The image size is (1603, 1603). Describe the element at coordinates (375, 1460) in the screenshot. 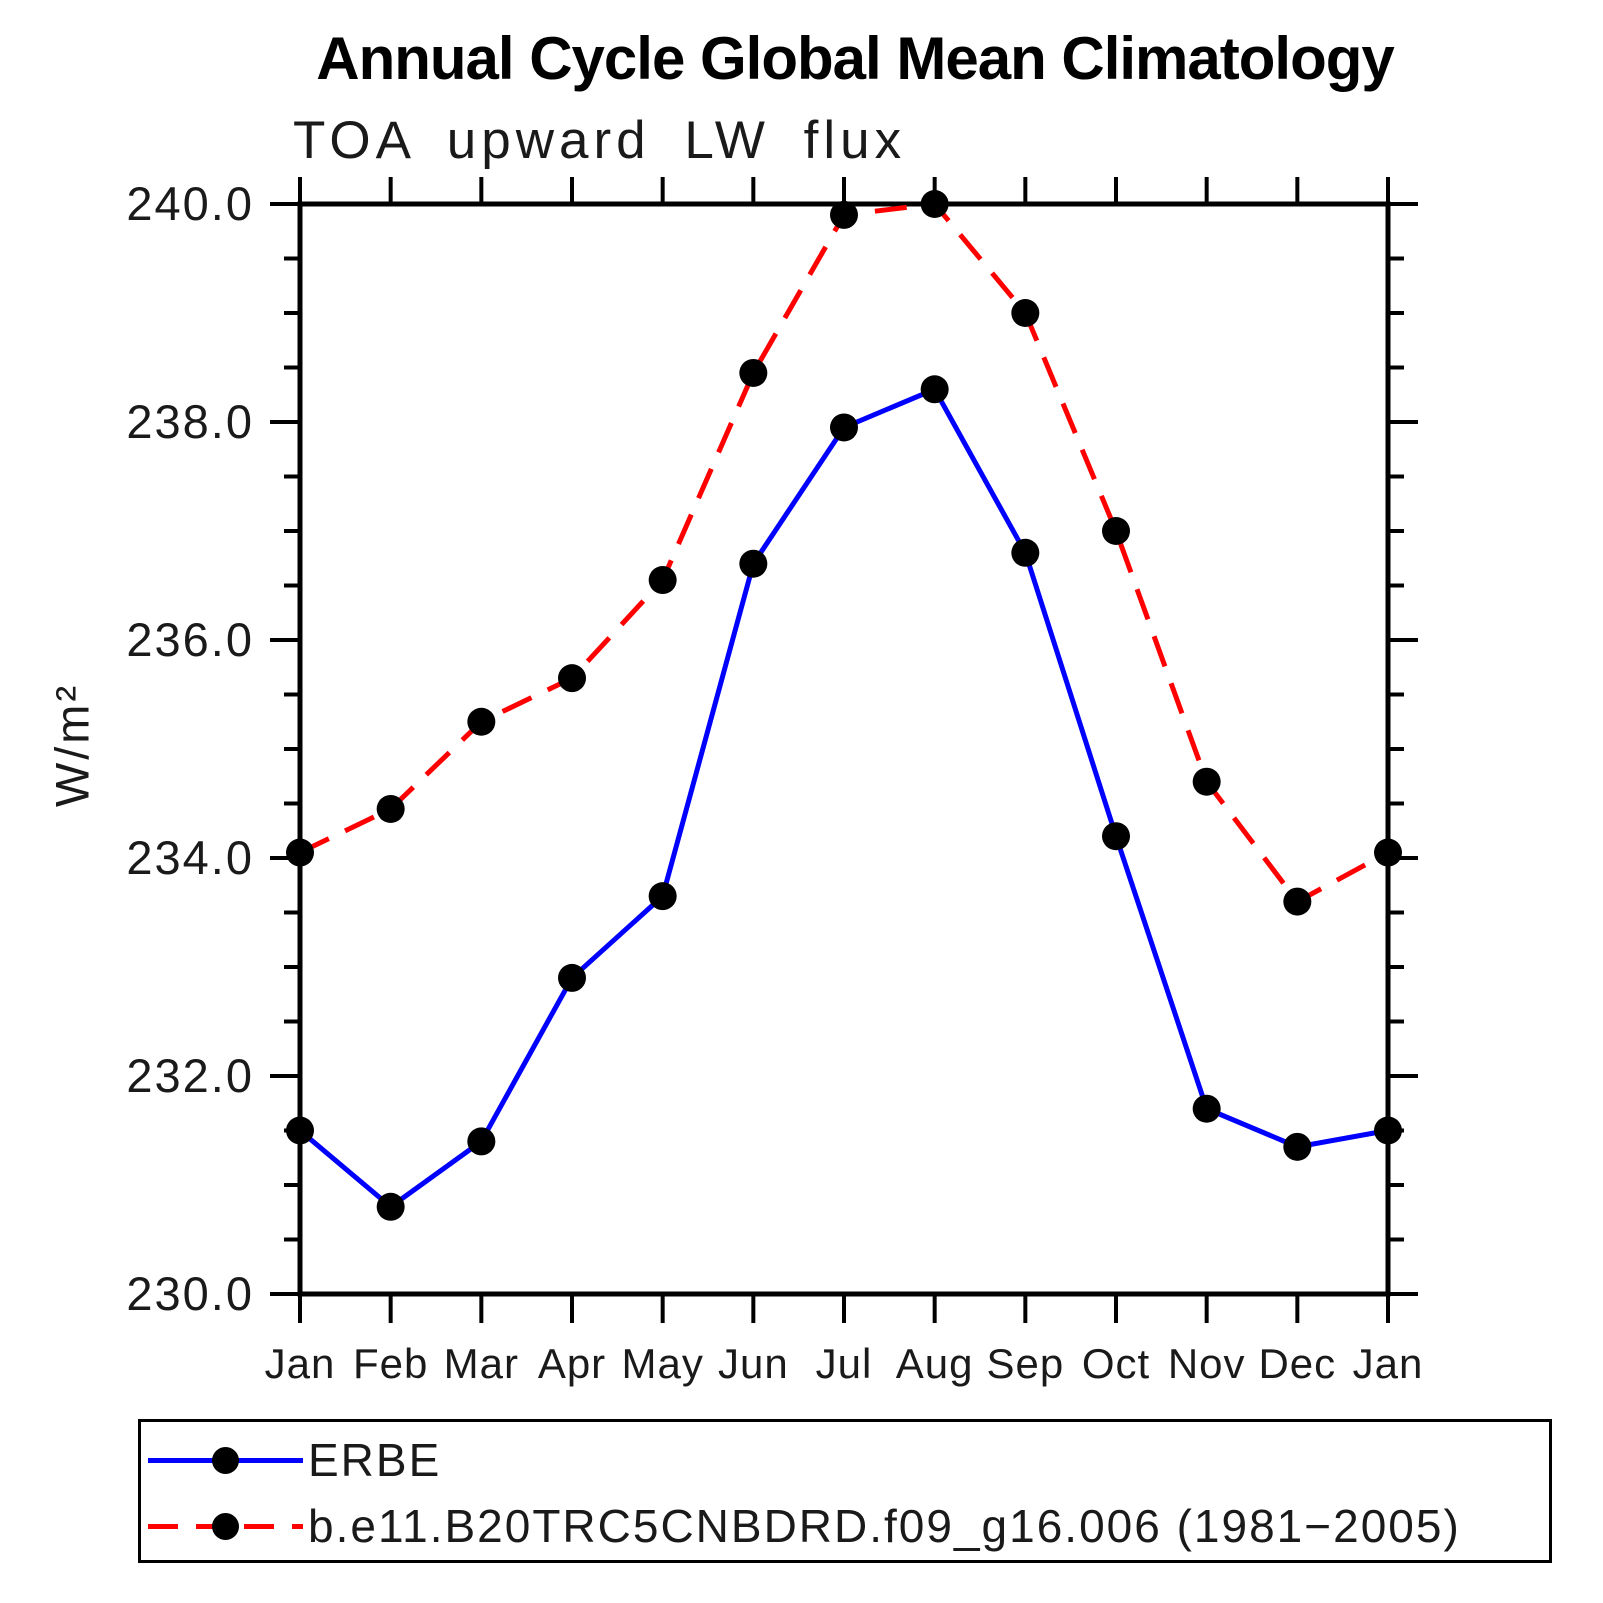

I see `legend-label-erbe: ERBE` at that location.